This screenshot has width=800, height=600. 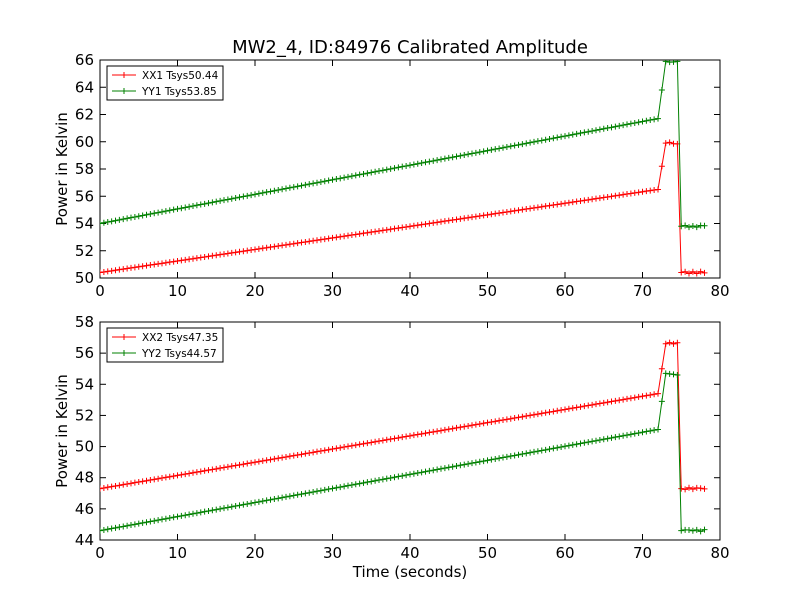 I want to click on x-axis-title: Time (seconds), so click(x=410, y=572).